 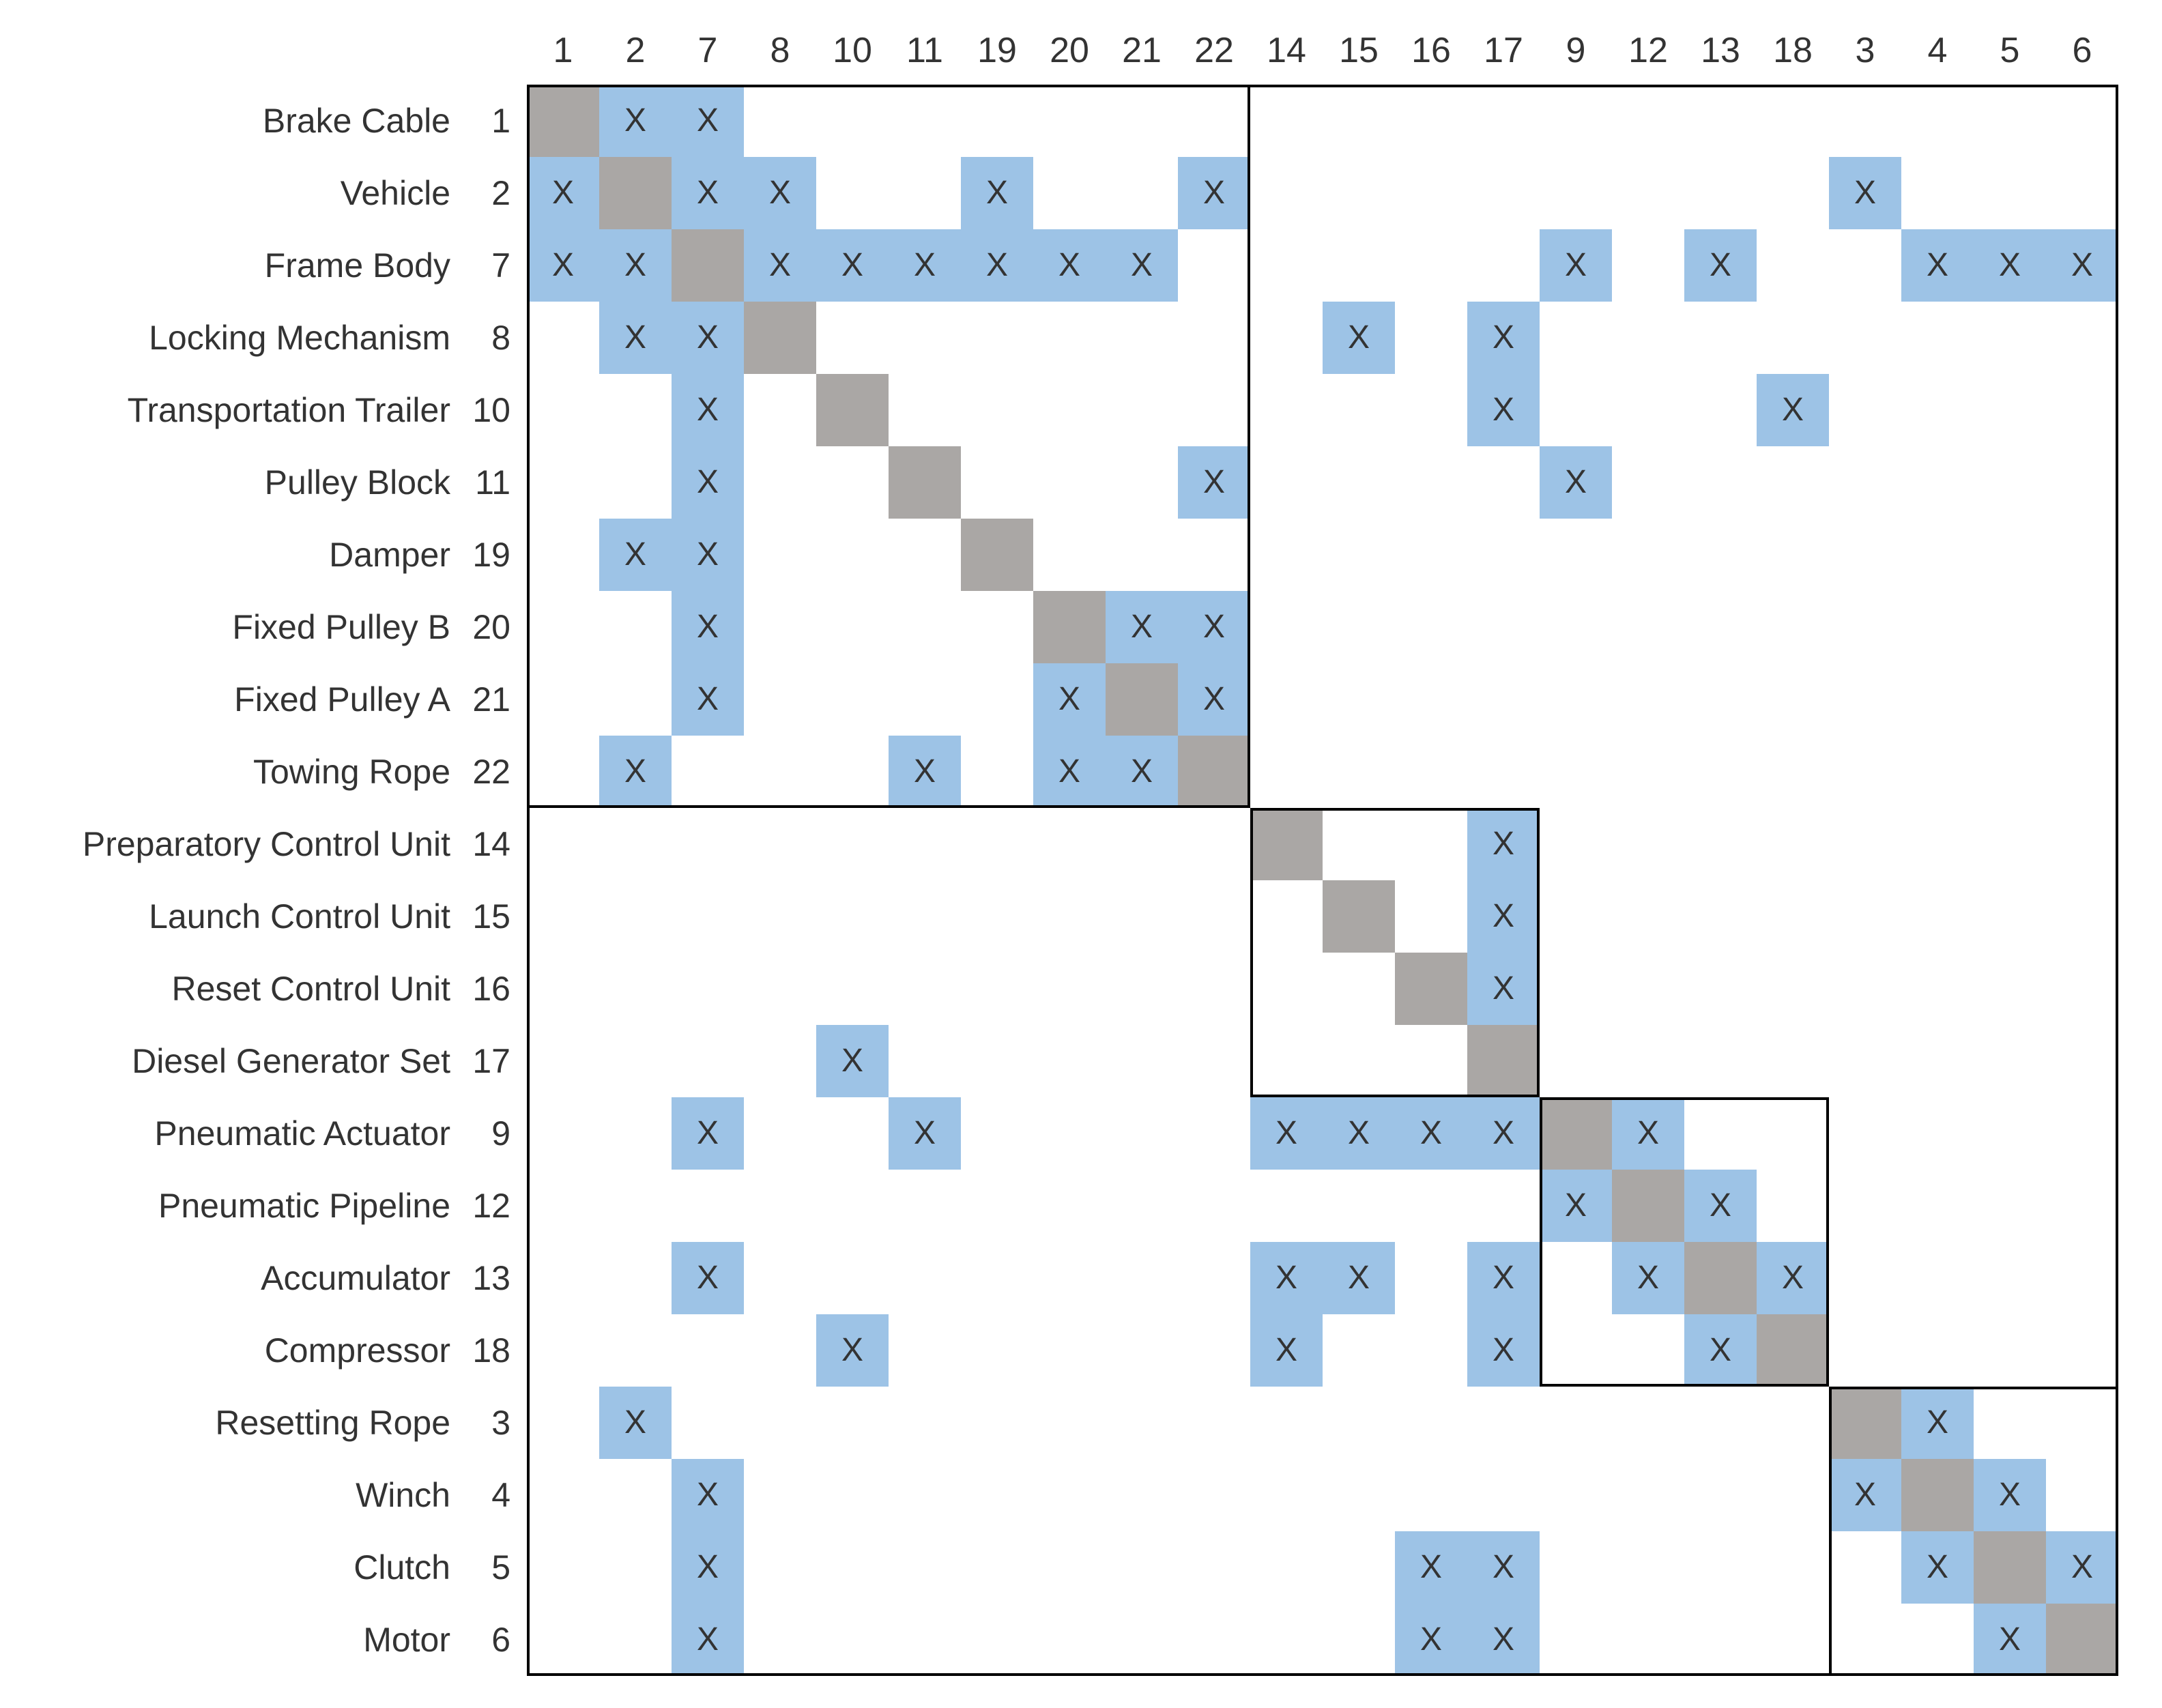 I want to click on column-label: 18, so click(x=1793, y=50).